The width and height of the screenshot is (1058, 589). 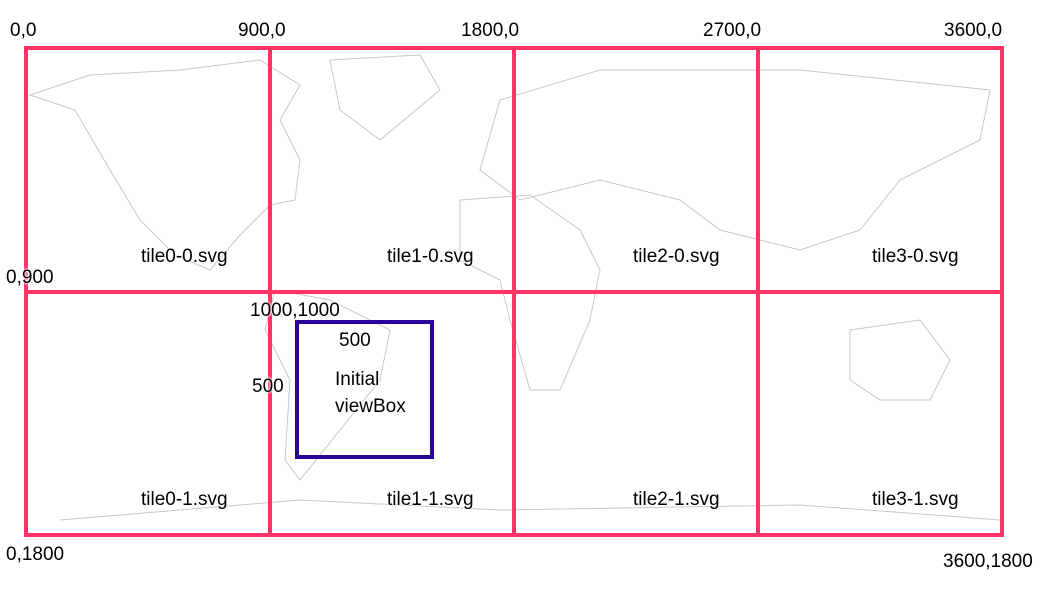 I want to click on coord-label-900-0: 900,0, so click(x=262, y=30).